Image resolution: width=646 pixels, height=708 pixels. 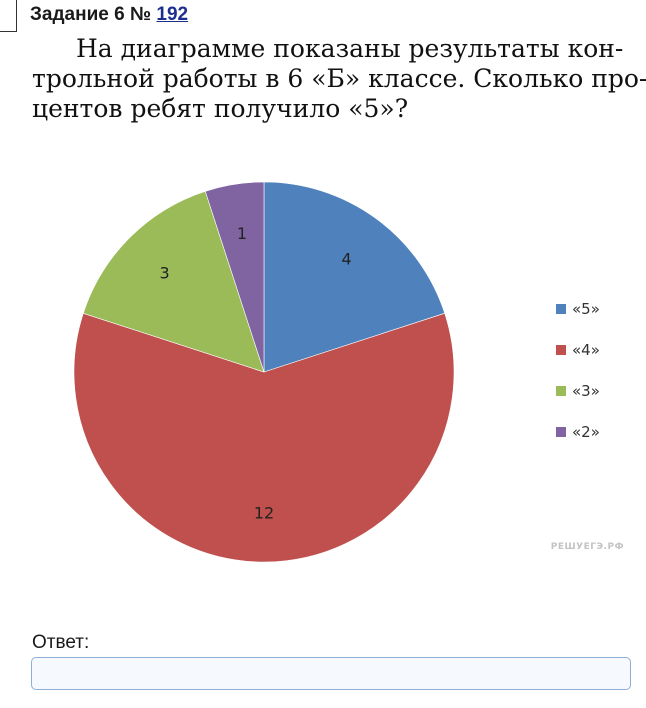 What do you see at coordinates (220, 108) in the screenshot?
I see `question-line: центов ребят получило «5»?` at bounding box center [220, 108].